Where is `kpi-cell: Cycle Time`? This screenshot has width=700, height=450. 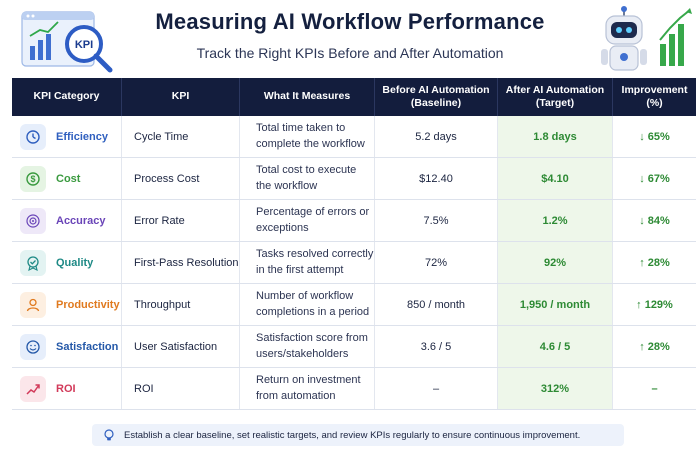
kpi-cell: Cycle Time is located at coordinates (181, 136).